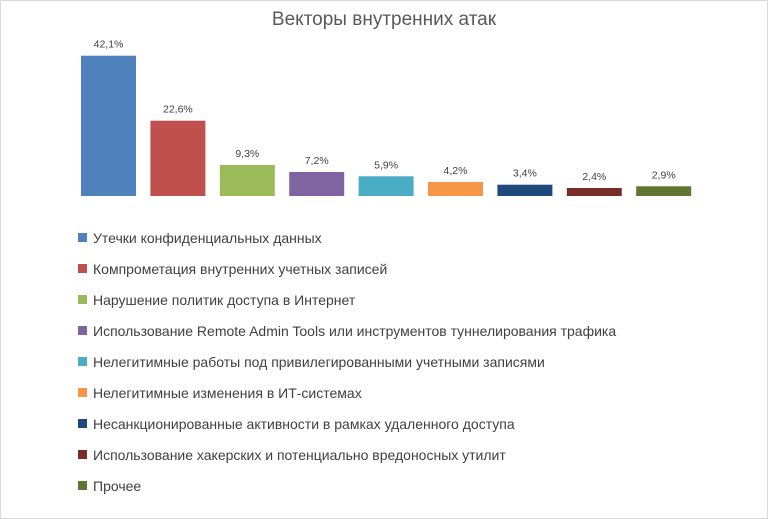 The width and height of the screenshot is (768, 519). I want to click on legend-item: Компрометация внутренних учетных записей, so click(347, 268).